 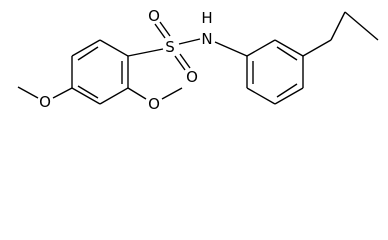 I want to click on atom-label: N, so click(x=206, y=39).